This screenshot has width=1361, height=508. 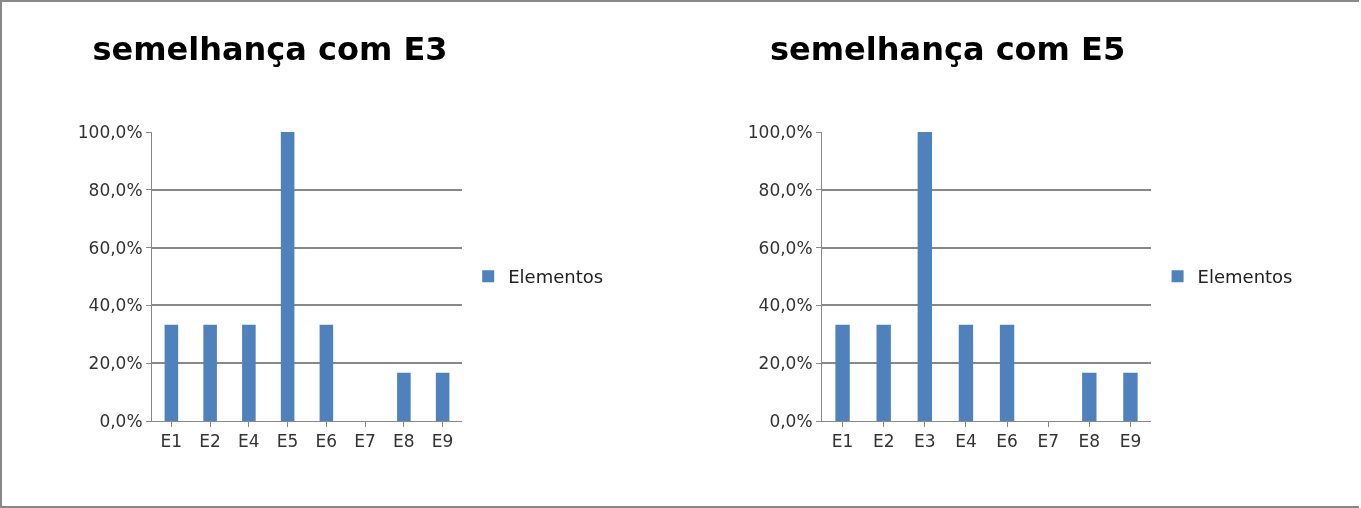 I want to click on chart-title: semelhança com E3, so click(x=270, y=48).